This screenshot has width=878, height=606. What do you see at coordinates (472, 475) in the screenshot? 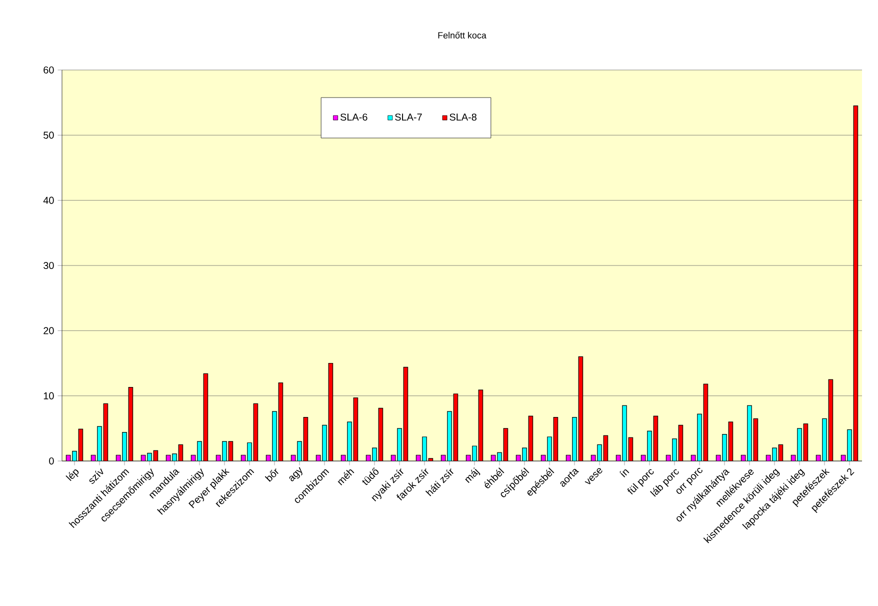
I see `x-tick-label: máj` at bounding box center [472, 475].